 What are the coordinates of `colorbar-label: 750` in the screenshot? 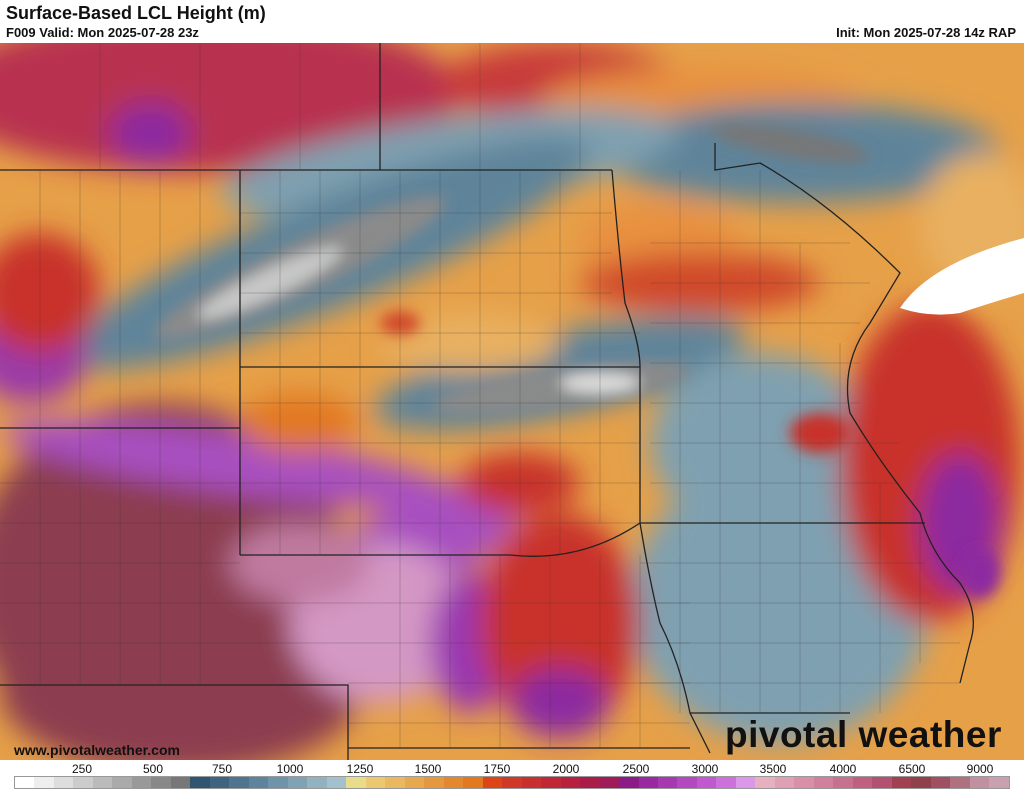 It's located at (222, 769).